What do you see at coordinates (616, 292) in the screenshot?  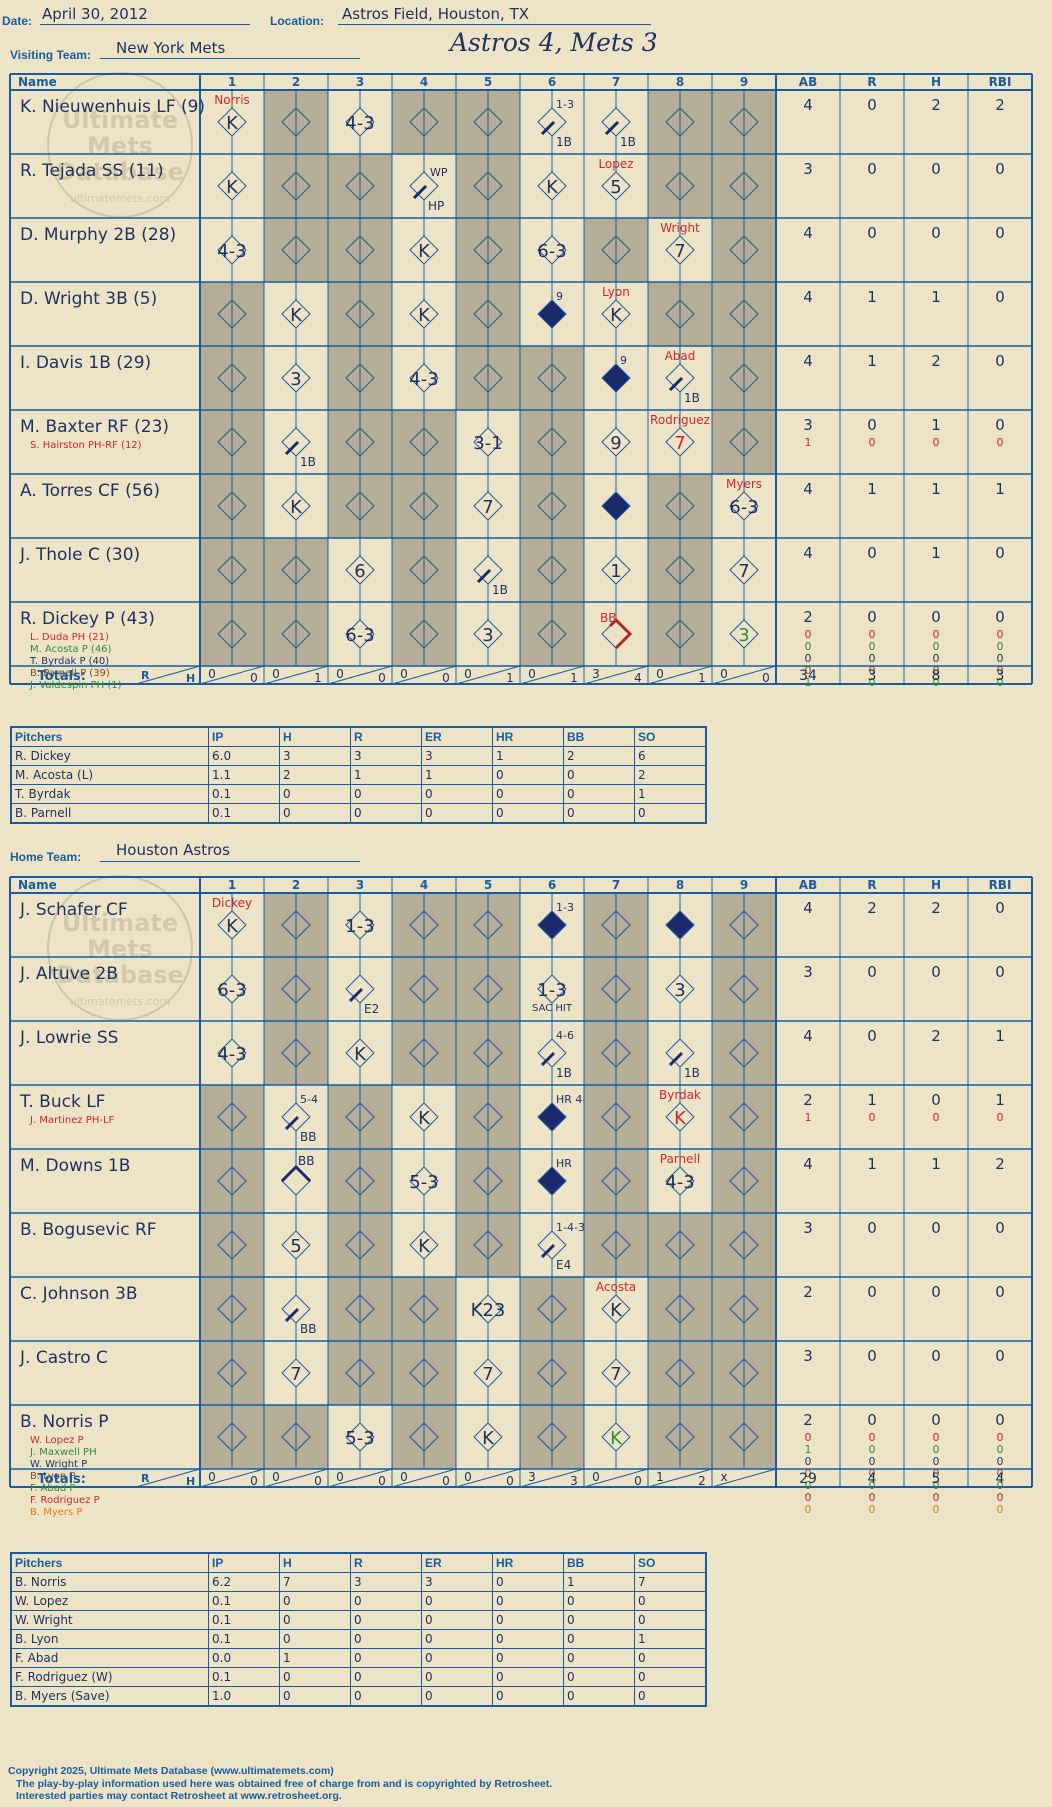 I see `pitching-change-name: Lyon` at bounding box center [616, 292].